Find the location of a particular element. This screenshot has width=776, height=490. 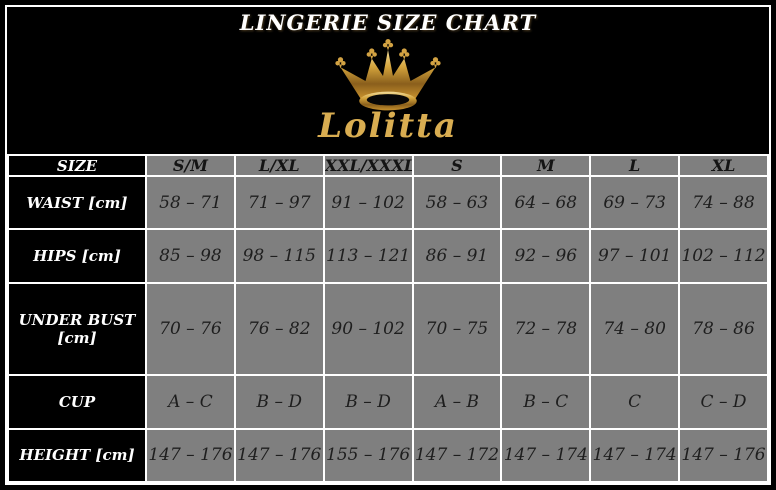

column-header: M is located at coordinates (546, 165).